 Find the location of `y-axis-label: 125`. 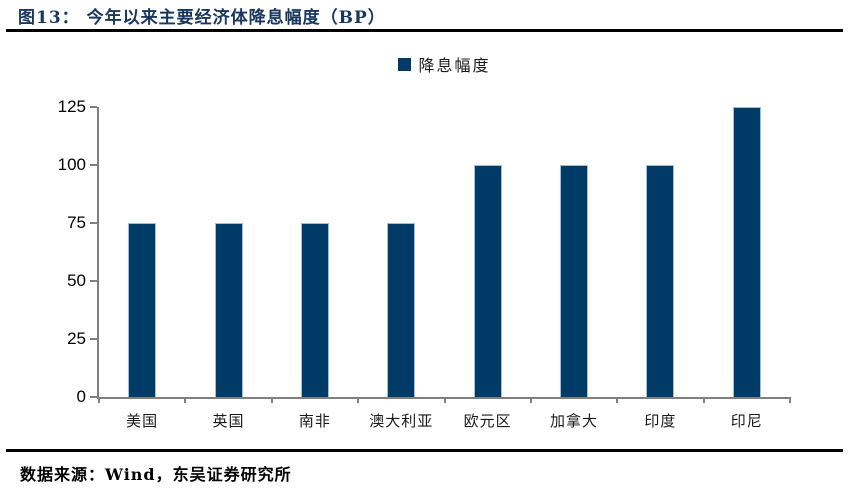

y-axis-label: 125 is located at coordinates (71, 106).